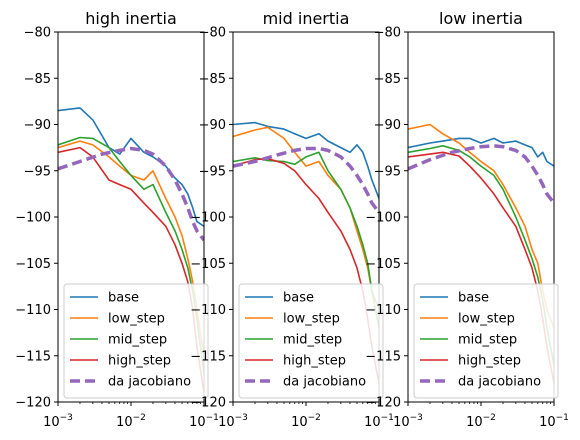 Image resolution: width=580 pixels, height=440 pixels. Describe the element at coordinates (481, 18) in the screenshot. I see `panel-title: low inertia` at that location.